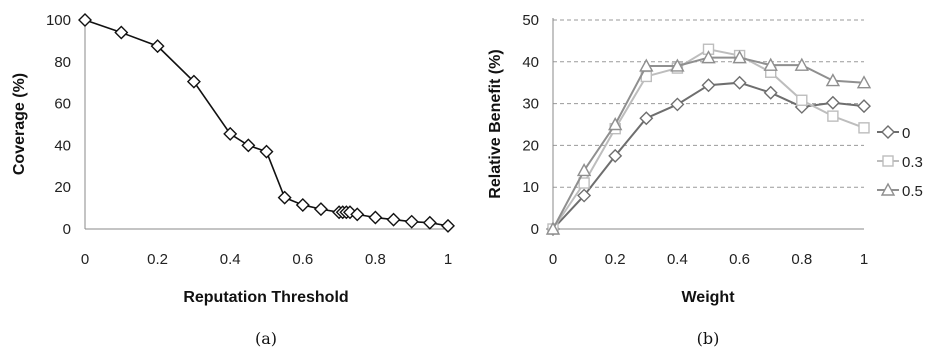  Describe the element at coordinates (265, 297) in the screenshot. I see `chart-a-x-axis-title: Reputation Threshold` at that location.